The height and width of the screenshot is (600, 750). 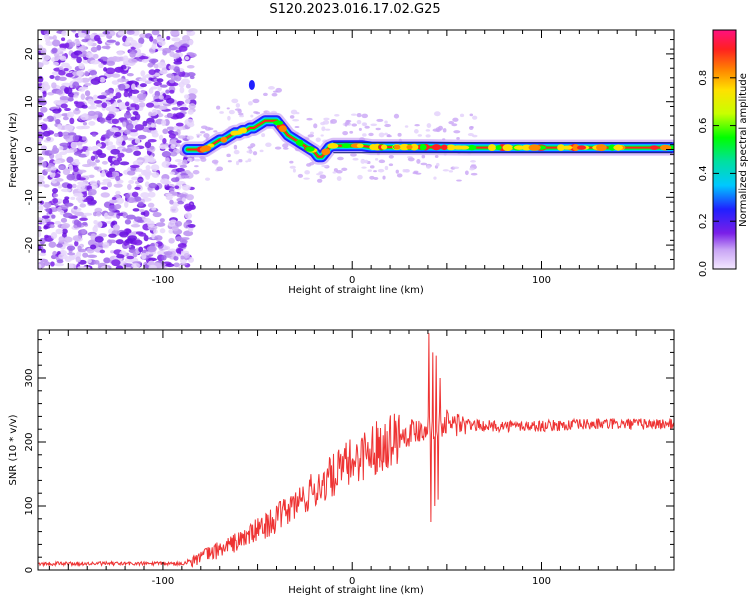 I want to click on colorbar-gradient, so click(x=724, y=149).